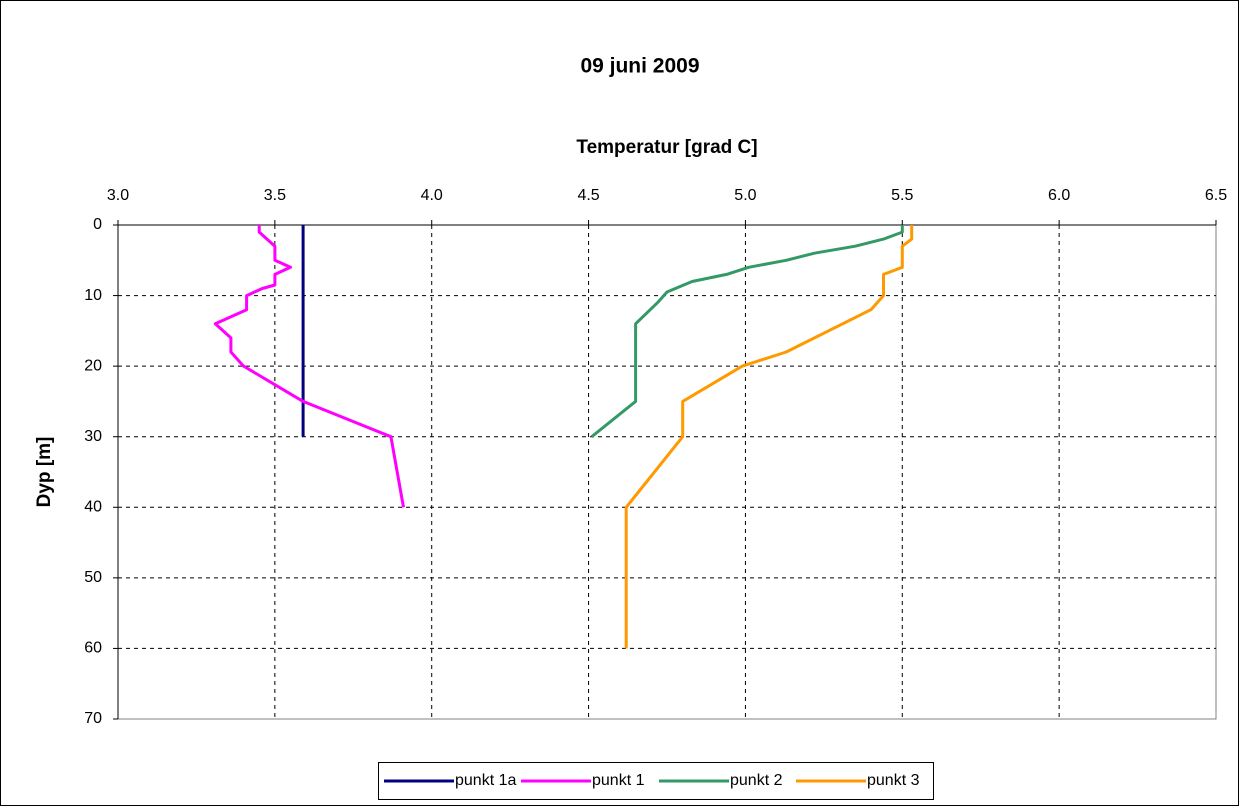 The height and width of the screenshot is (811, 1239). I want to click on y-tick-label: 60, so click(93, 648).